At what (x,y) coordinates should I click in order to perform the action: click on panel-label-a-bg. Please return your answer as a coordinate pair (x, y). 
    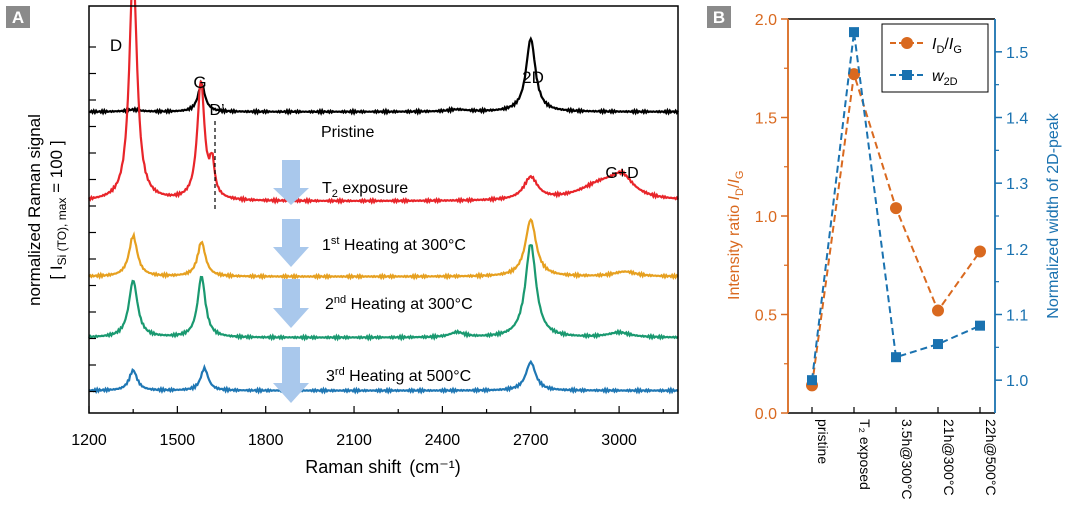
    Looking at the image, I should click on (18, 17).